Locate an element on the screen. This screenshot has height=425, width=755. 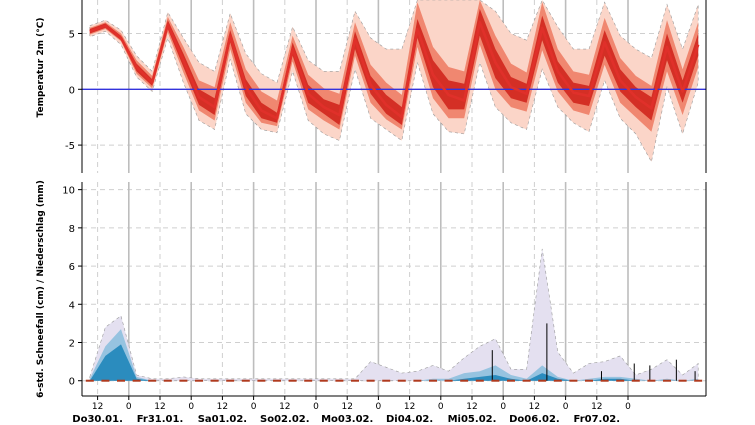
x-day-label: Do06.02. is located at coordinates (534, 419).